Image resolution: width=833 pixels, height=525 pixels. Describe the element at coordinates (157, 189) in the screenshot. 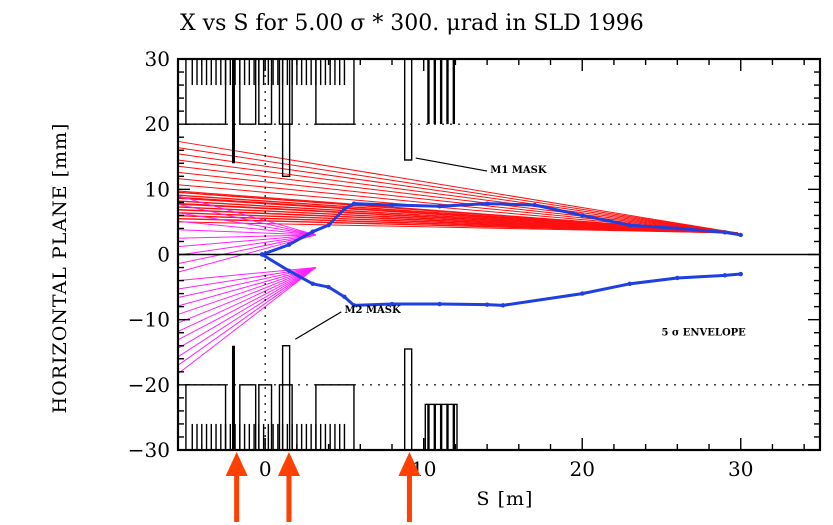

I see `y-tick-label: 10` at that location.